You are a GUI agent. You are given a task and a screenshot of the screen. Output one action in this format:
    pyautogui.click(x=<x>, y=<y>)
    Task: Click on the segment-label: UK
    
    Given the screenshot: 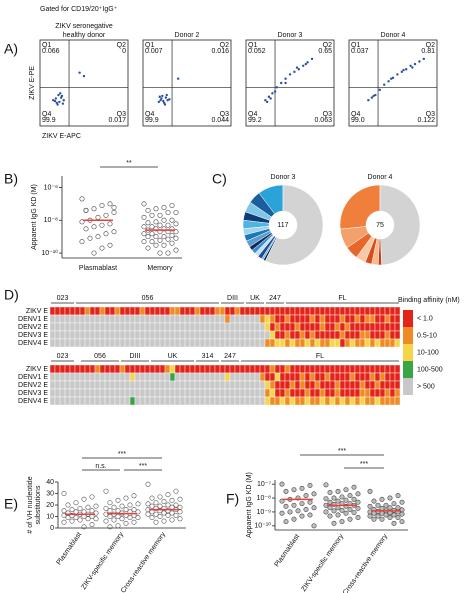 What is the action you would take?
    pyautogui.click(x=255, y=298)
    